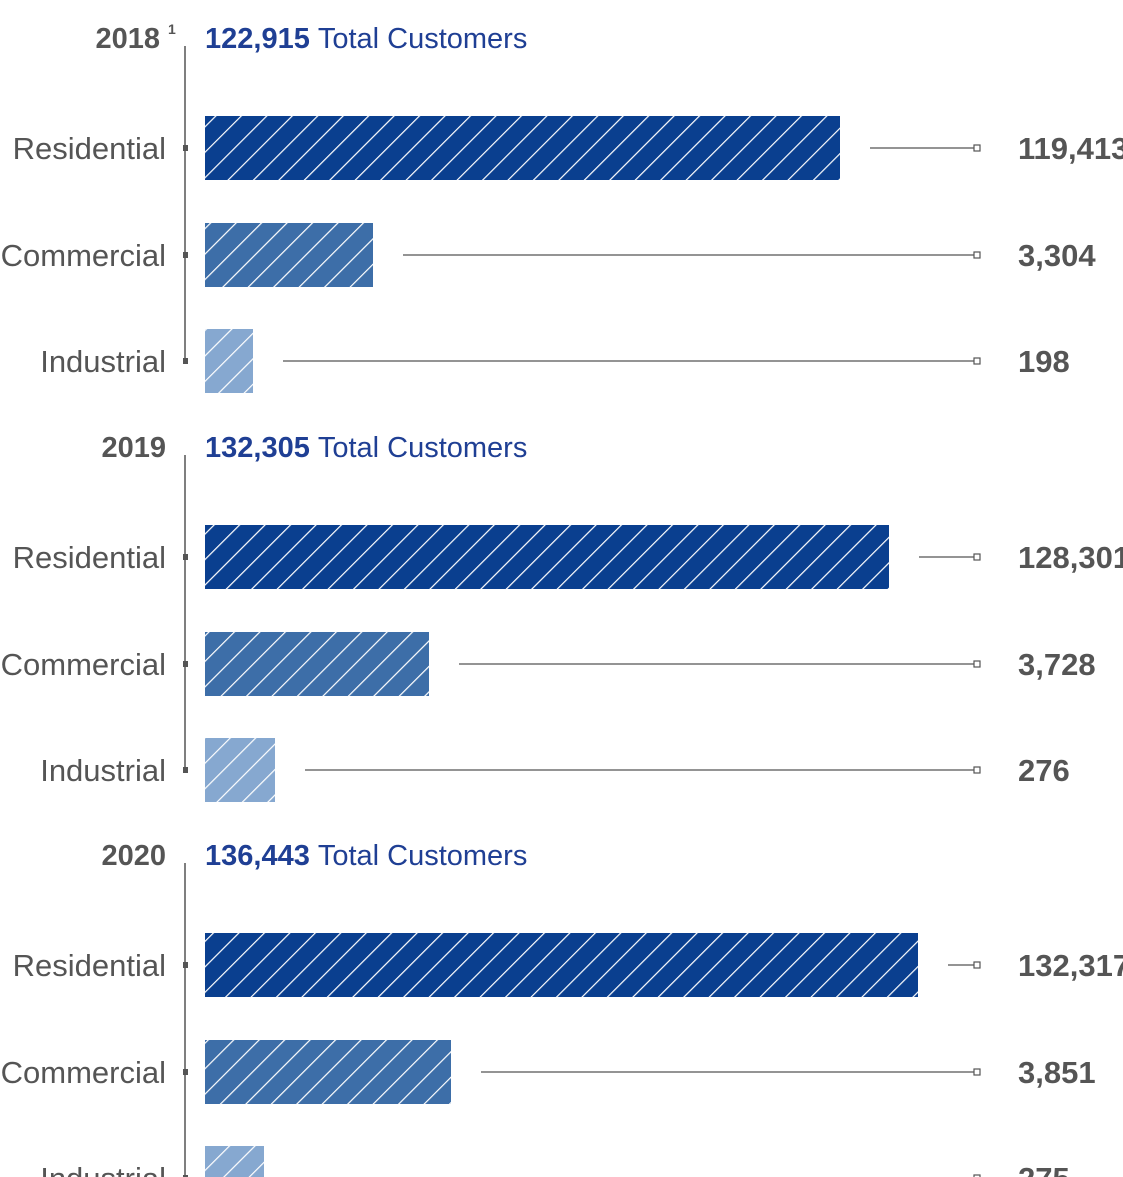  I want to click on total-customers-value: 136,443, so click(257, 856).